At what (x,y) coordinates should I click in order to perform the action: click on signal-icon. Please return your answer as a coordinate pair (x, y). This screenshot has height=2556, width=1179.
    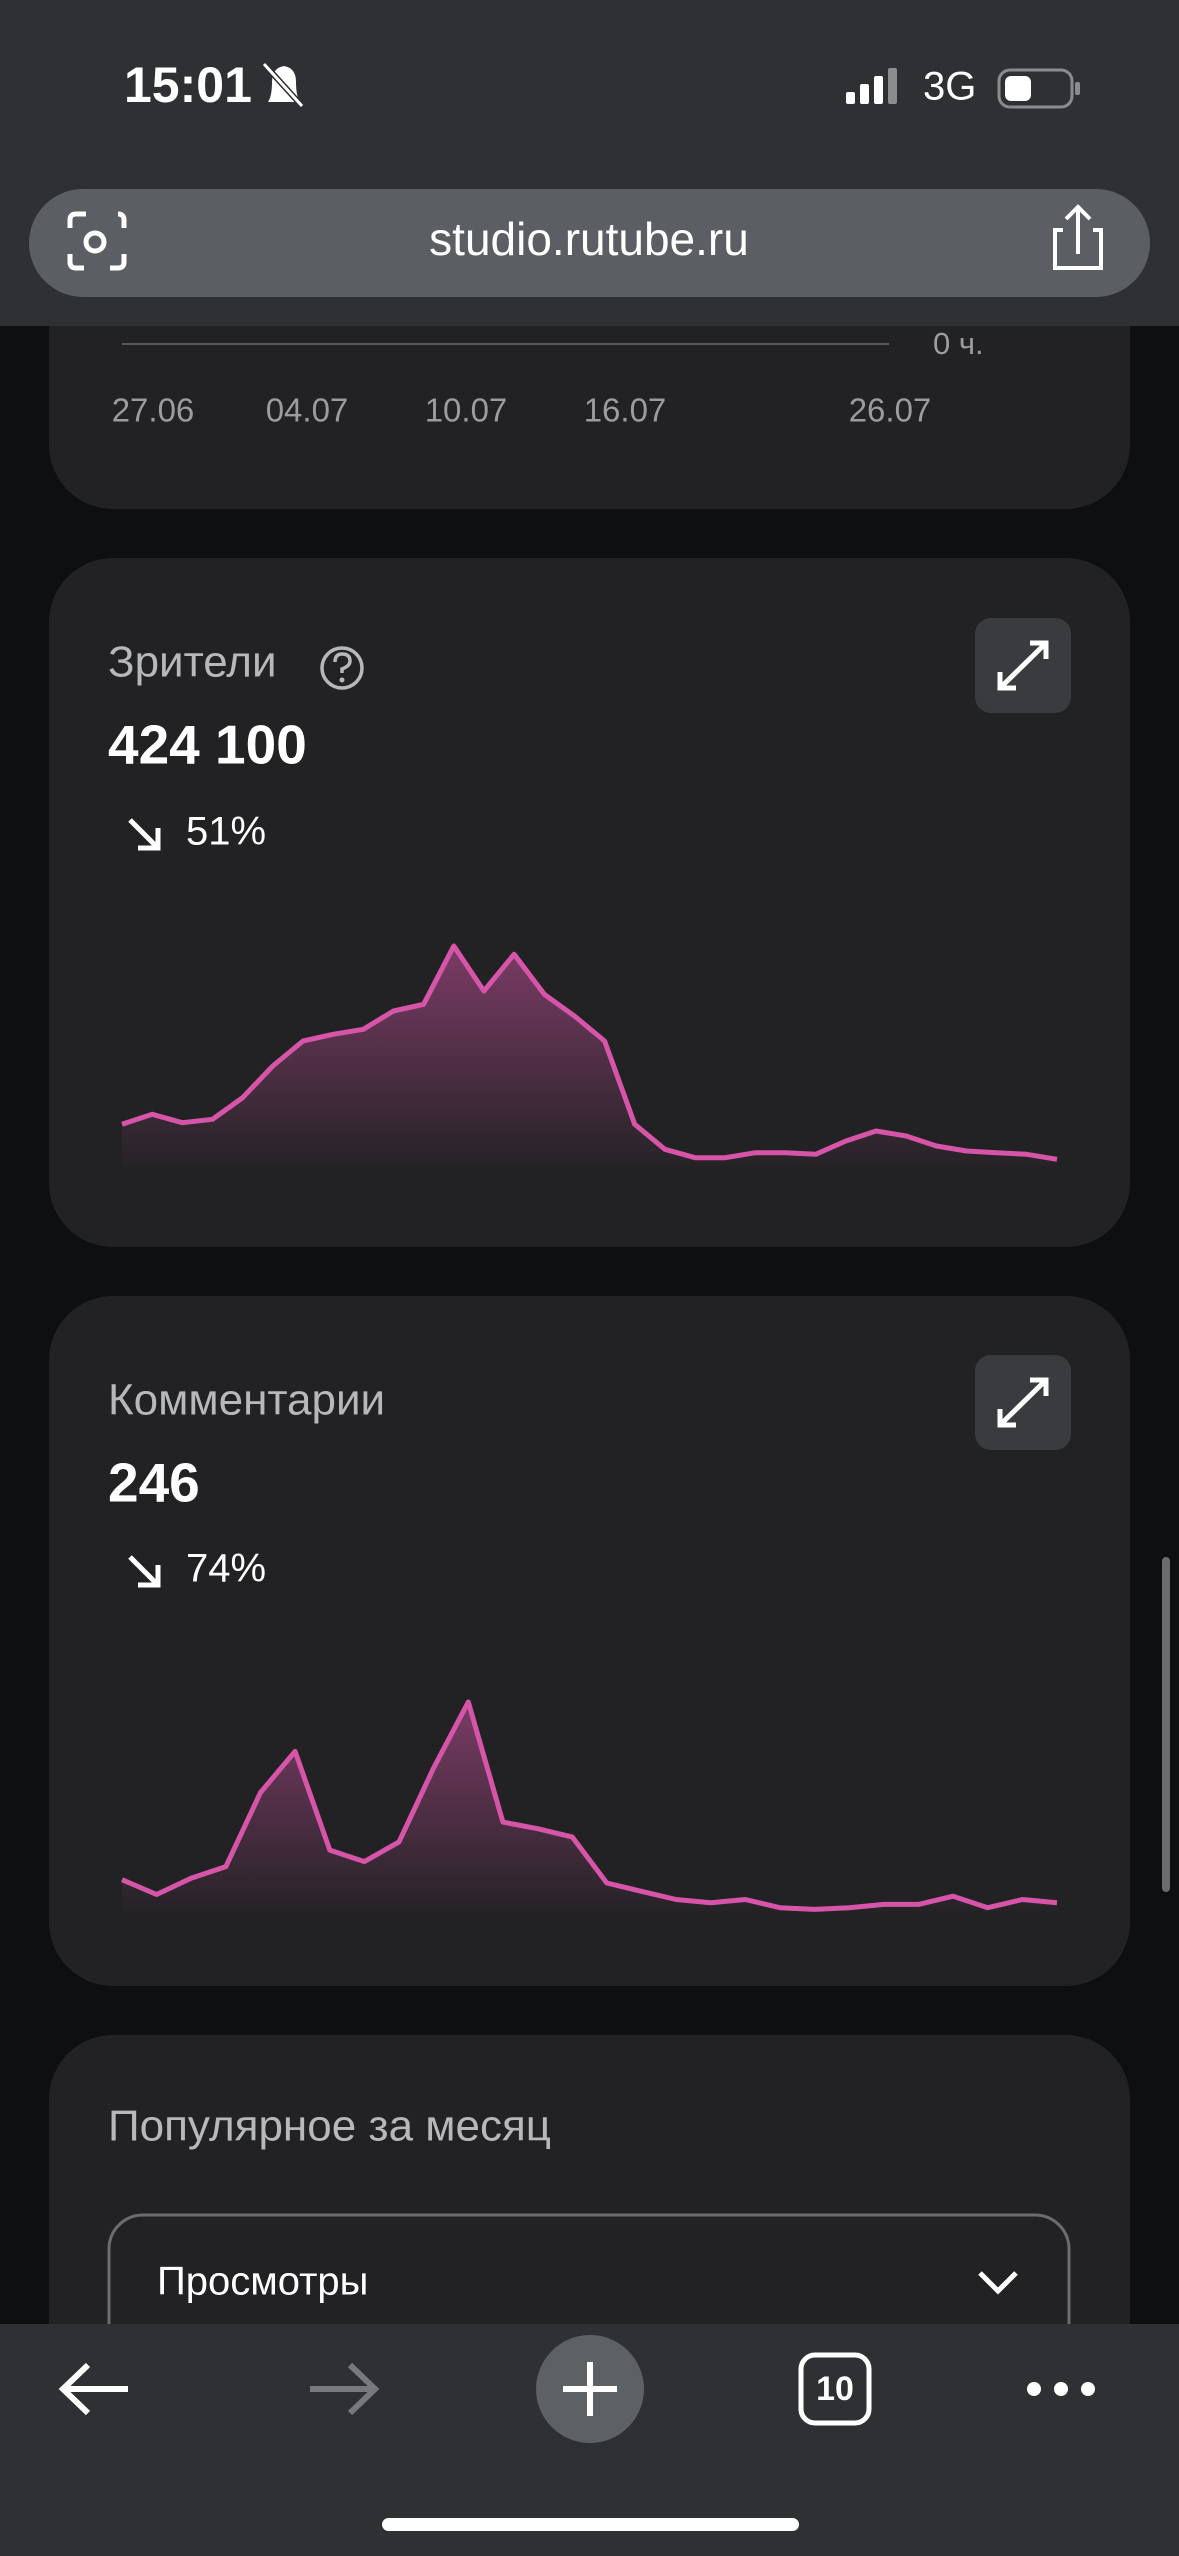
    Looking at the image, I should click on (871, 86).